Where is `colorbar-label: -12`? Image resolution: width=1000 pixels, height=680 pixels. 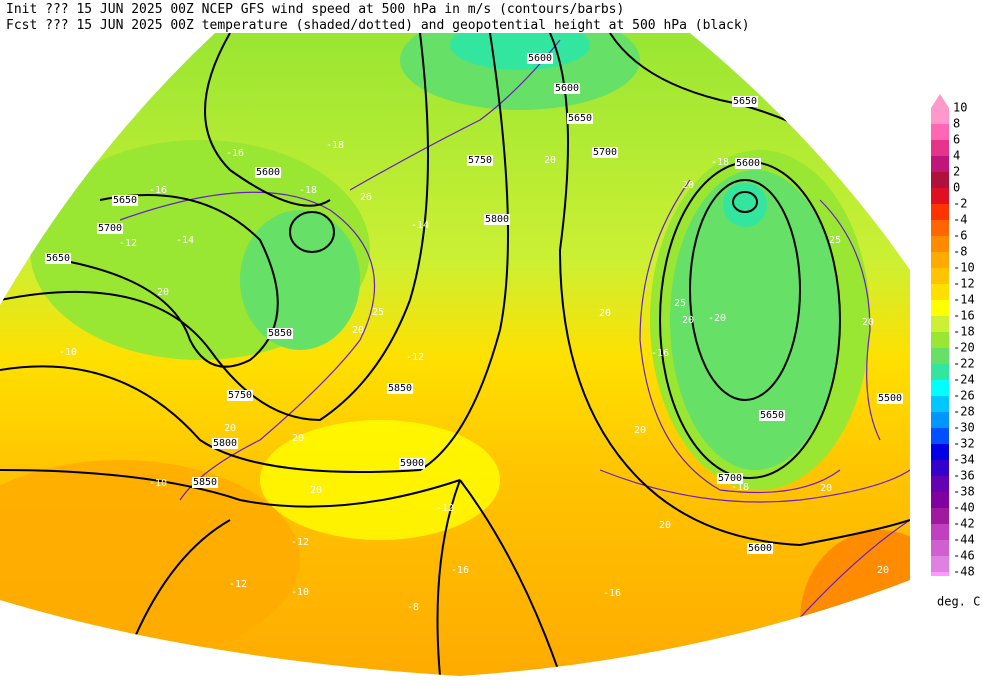 colorbar-label: -12 is located at coordinates (964, 284).